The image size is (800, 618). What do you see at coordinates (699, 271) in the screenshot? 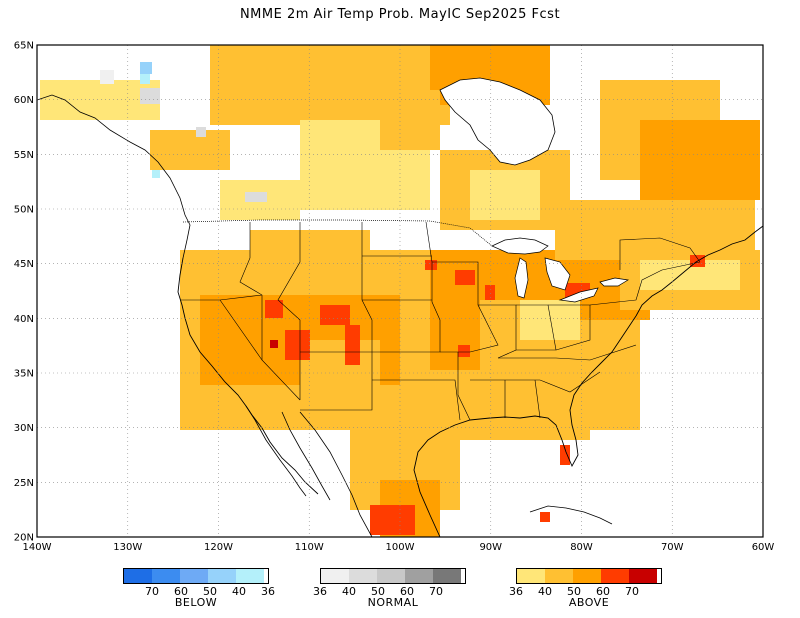
I see `us-east-coast` at bounding box center [699, 271].